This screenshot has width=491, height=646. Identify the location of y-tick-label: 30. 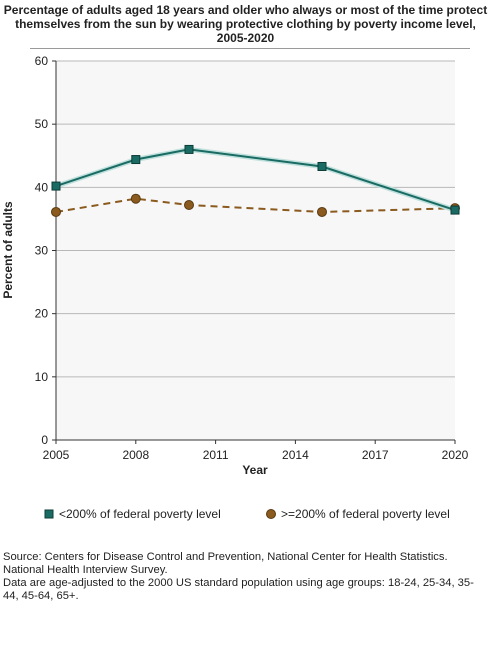
(42, 251).